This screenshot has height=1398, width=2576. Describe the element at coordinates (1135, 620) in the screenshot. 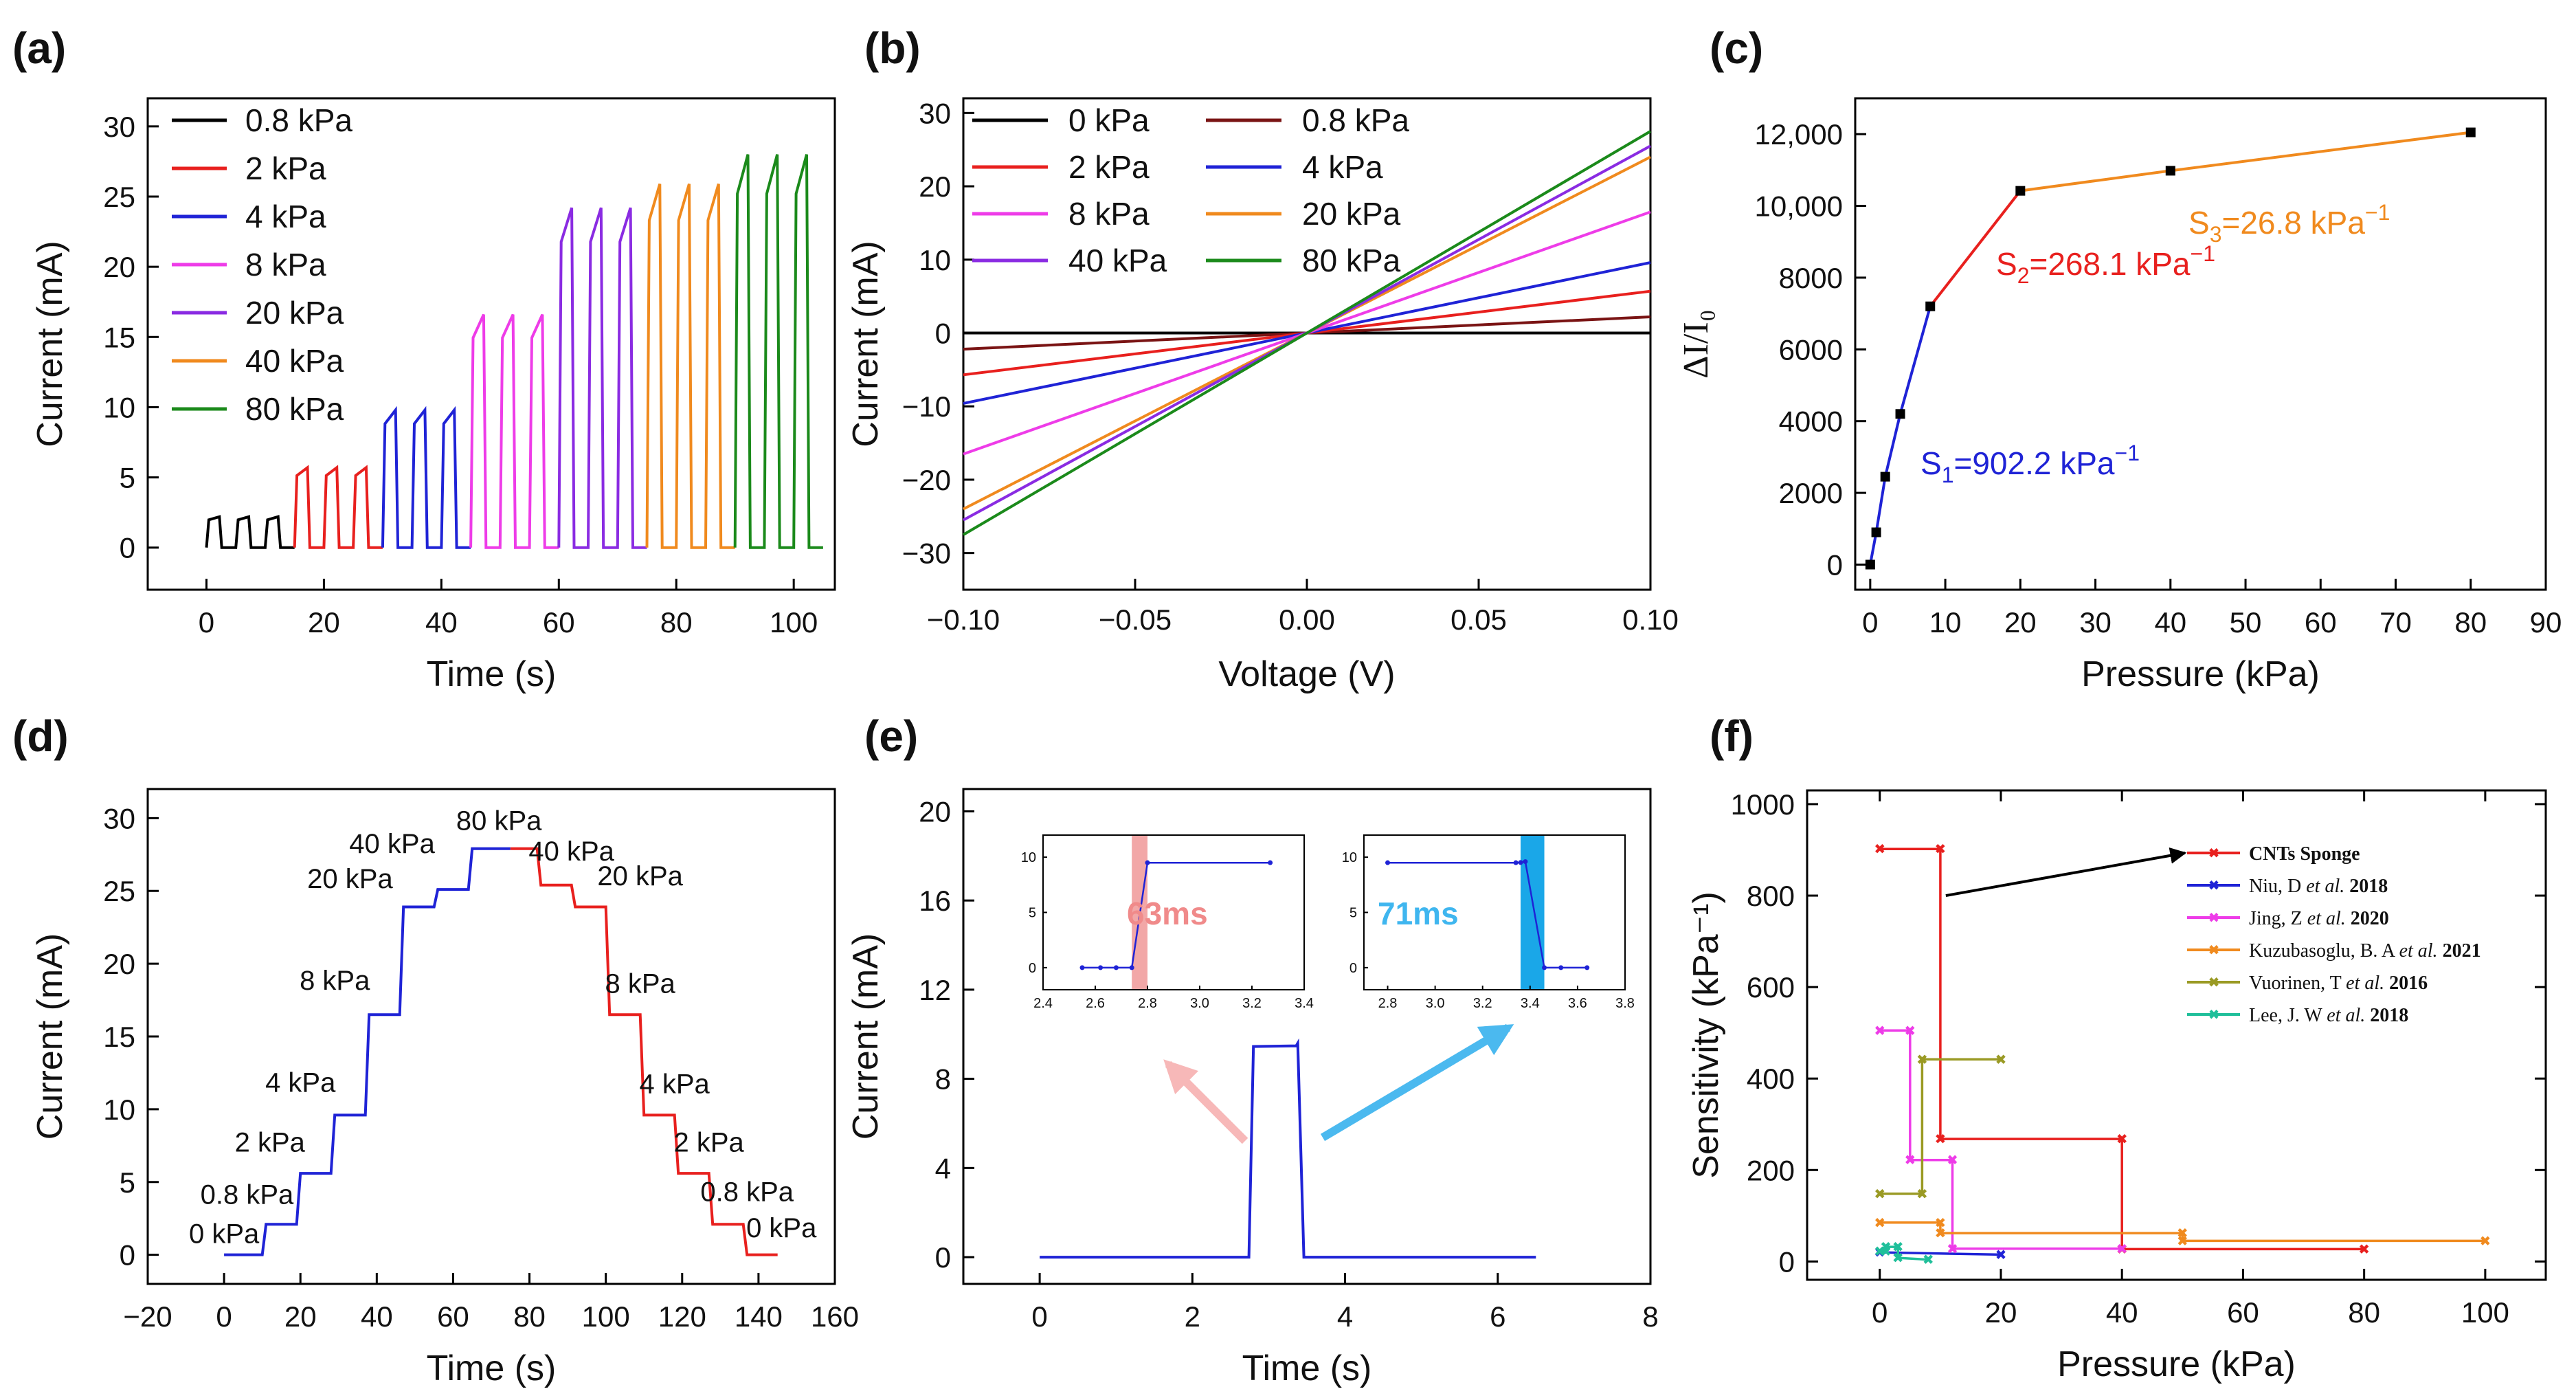

I see `x-tick-label: −0.05` at that location.